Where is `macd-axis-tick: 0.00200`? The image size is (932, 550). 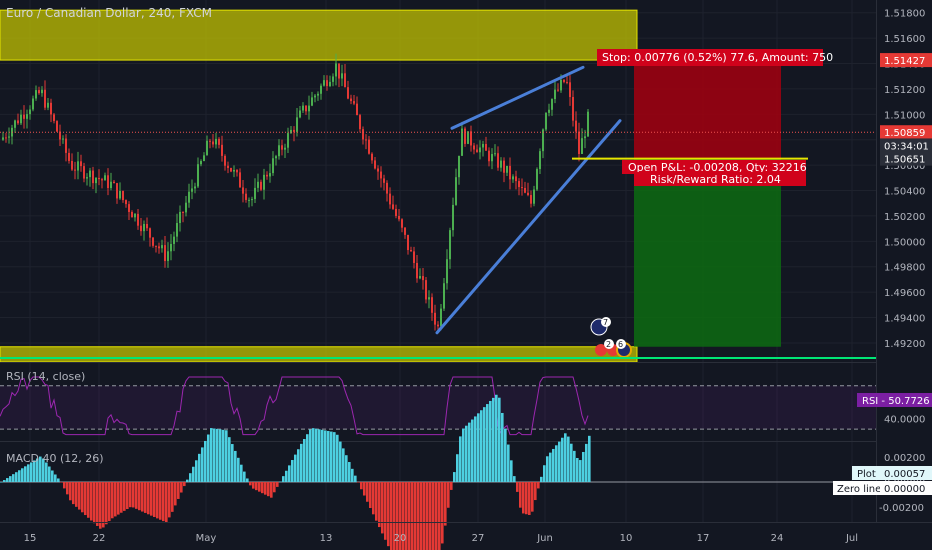
macd-axis-tick: 0.00200 is located at coordinates (904, 458).